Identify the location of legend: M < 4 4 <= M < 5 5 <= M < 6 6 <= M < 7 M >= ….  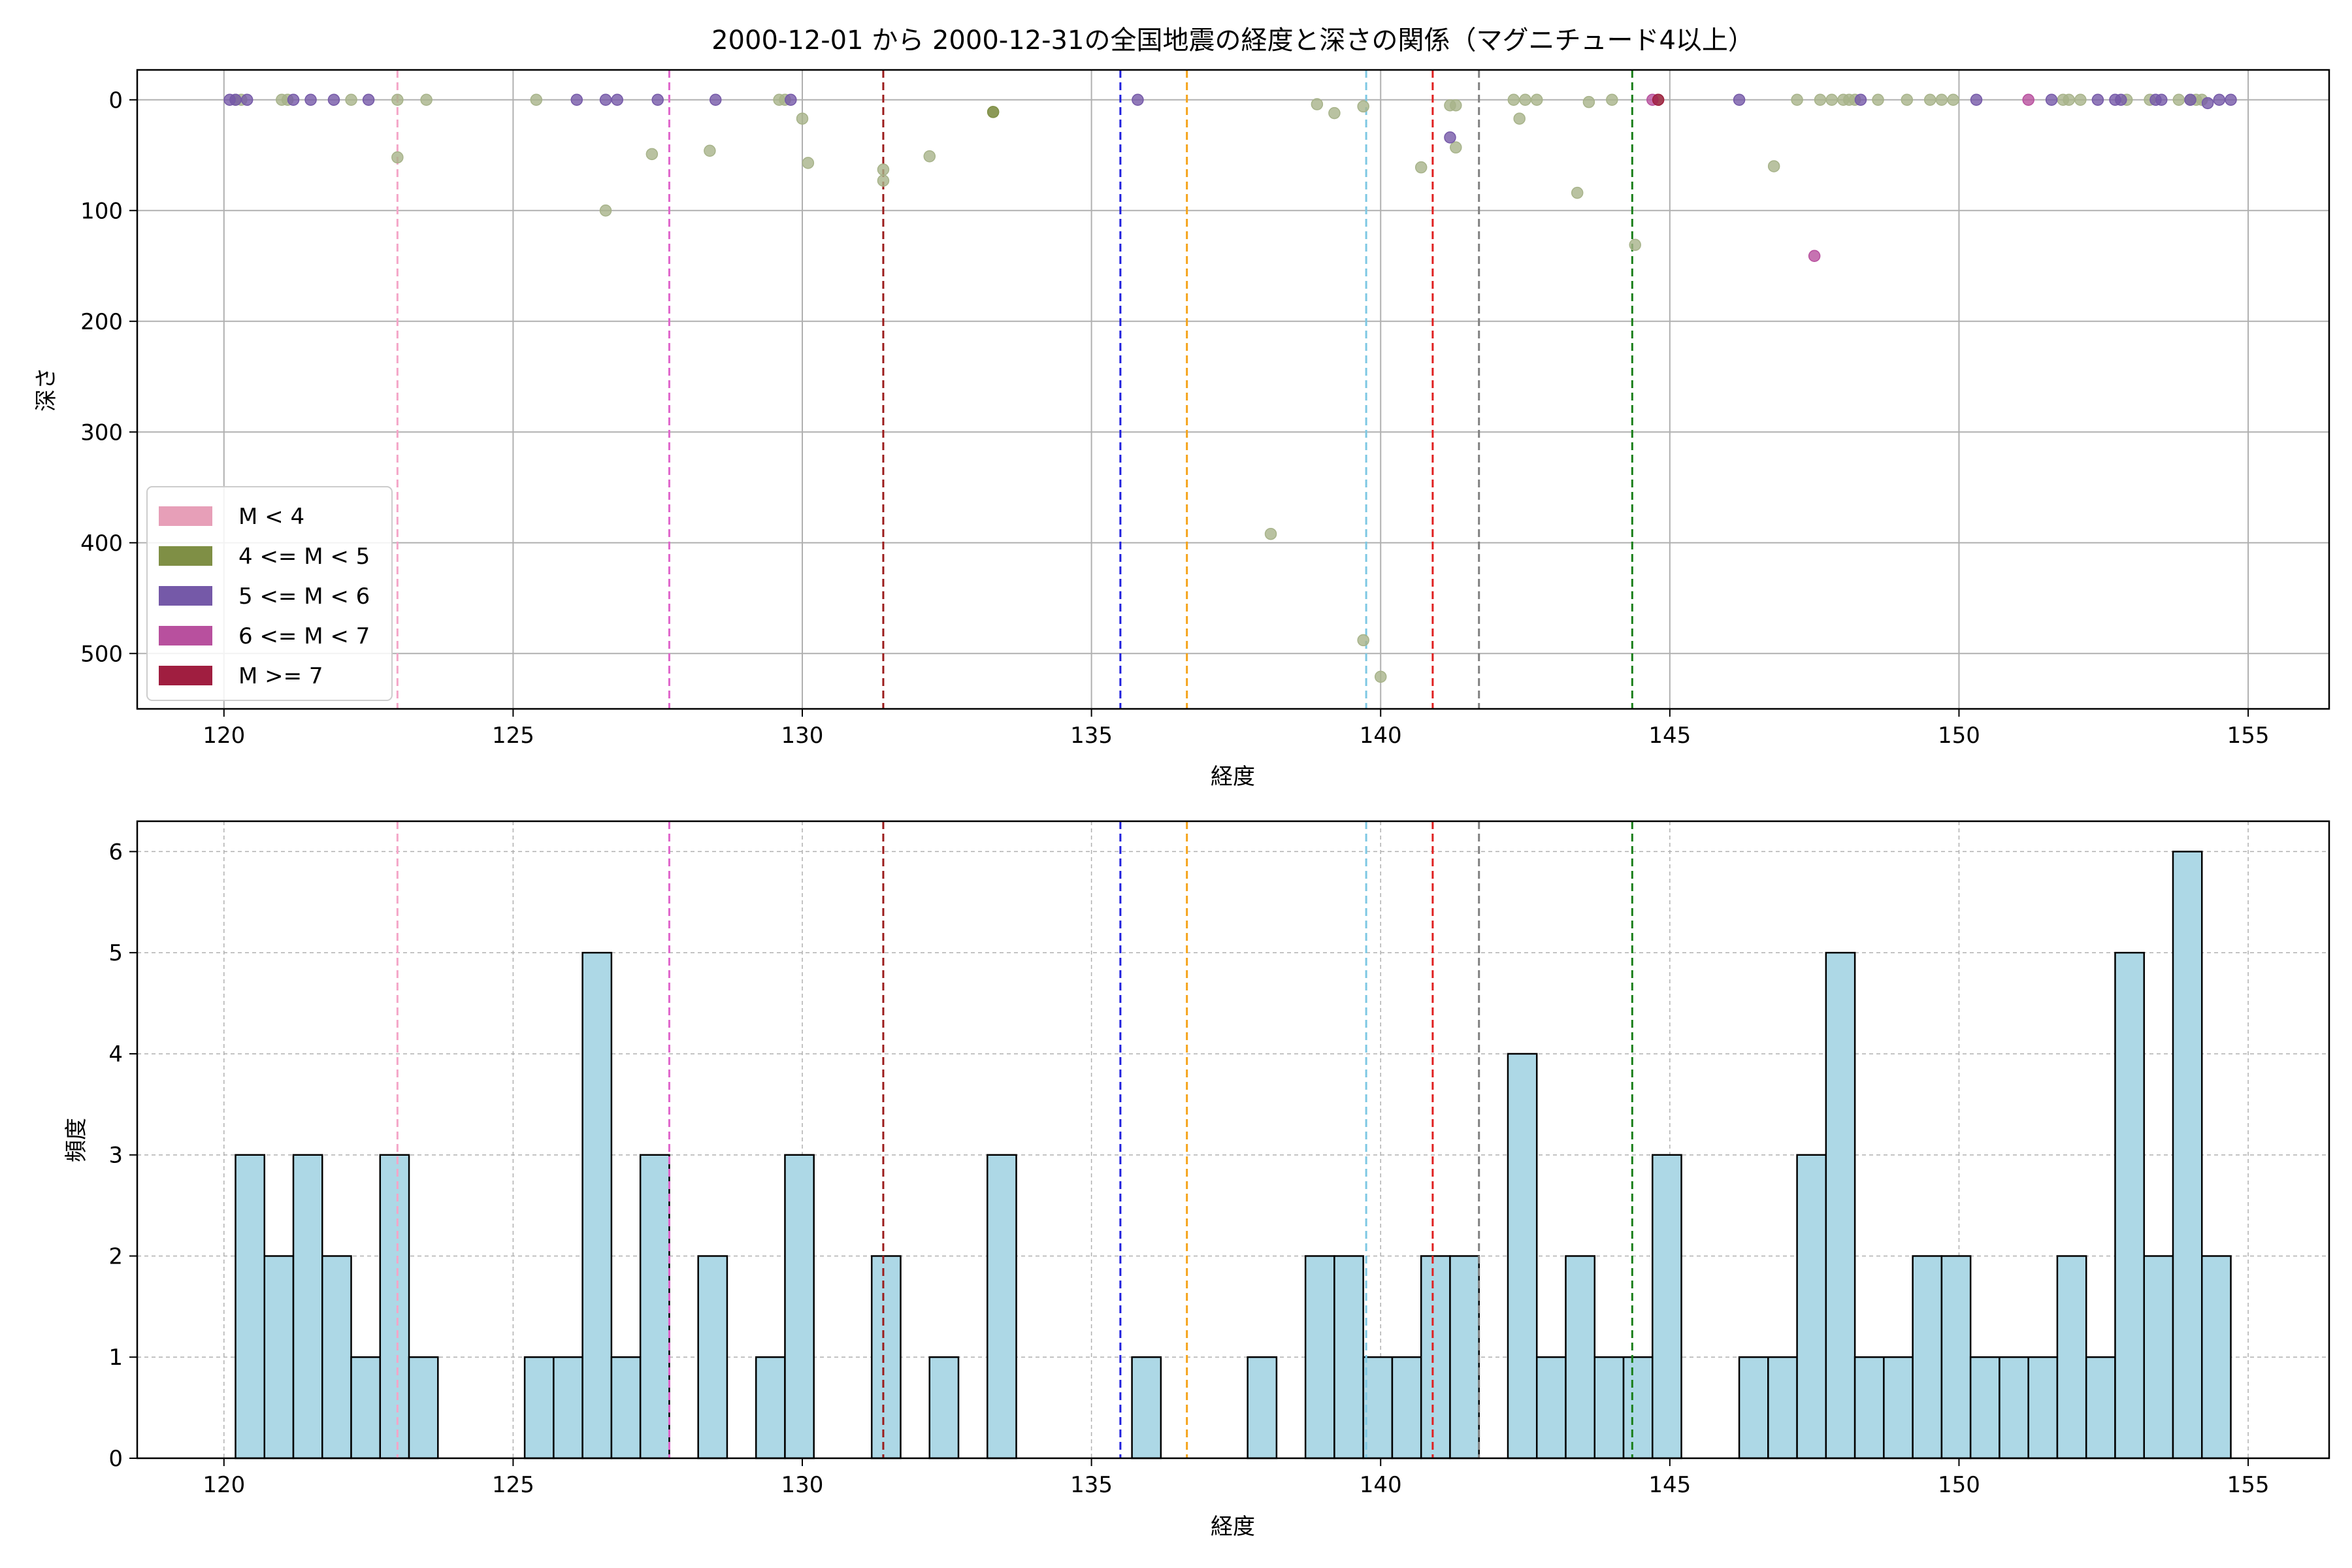
(269, 593).